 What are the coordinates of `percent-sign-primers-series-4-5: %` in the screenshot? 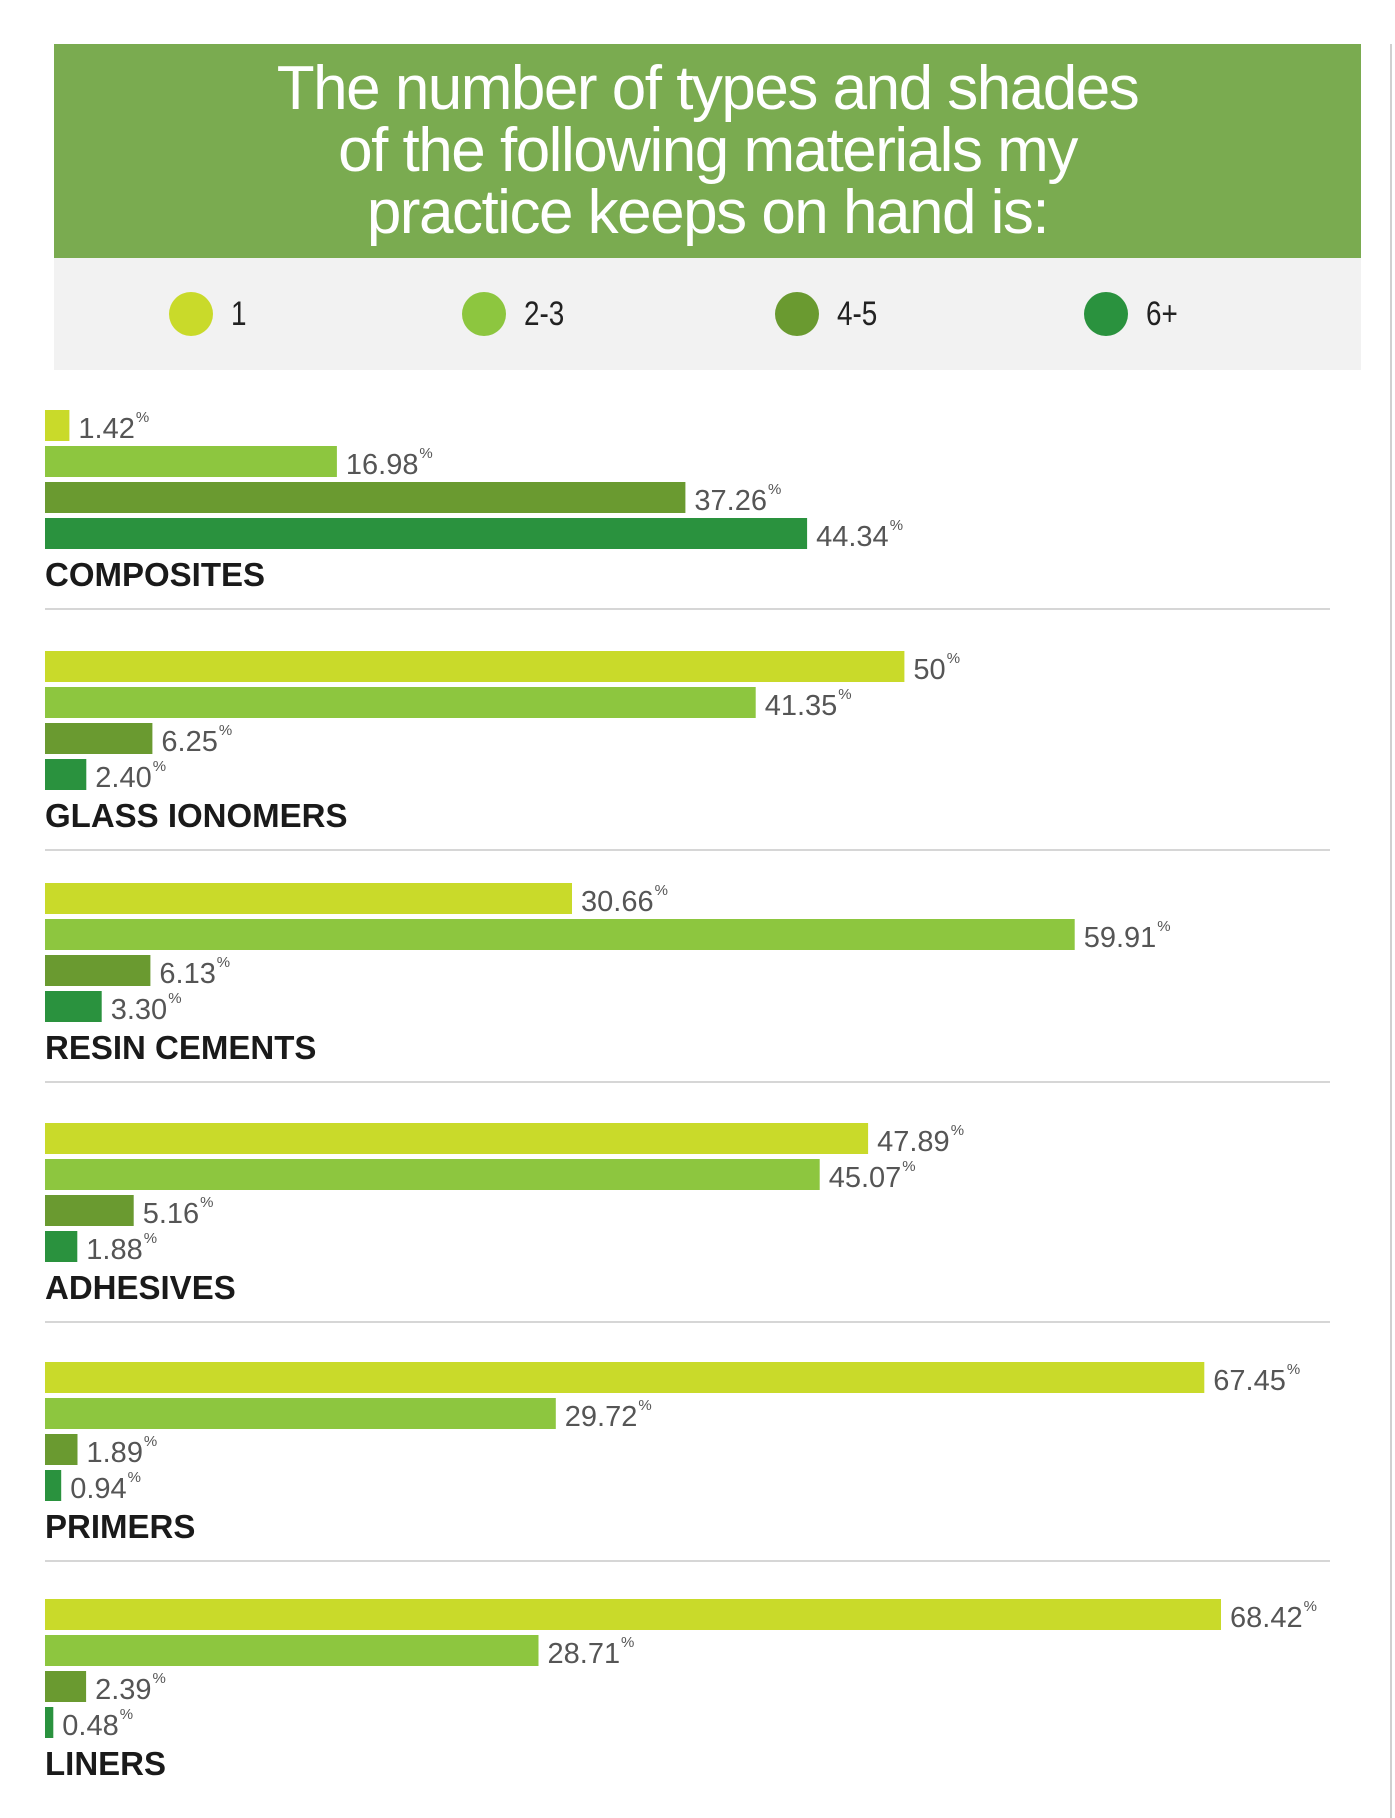 It's located at (150, 1441).